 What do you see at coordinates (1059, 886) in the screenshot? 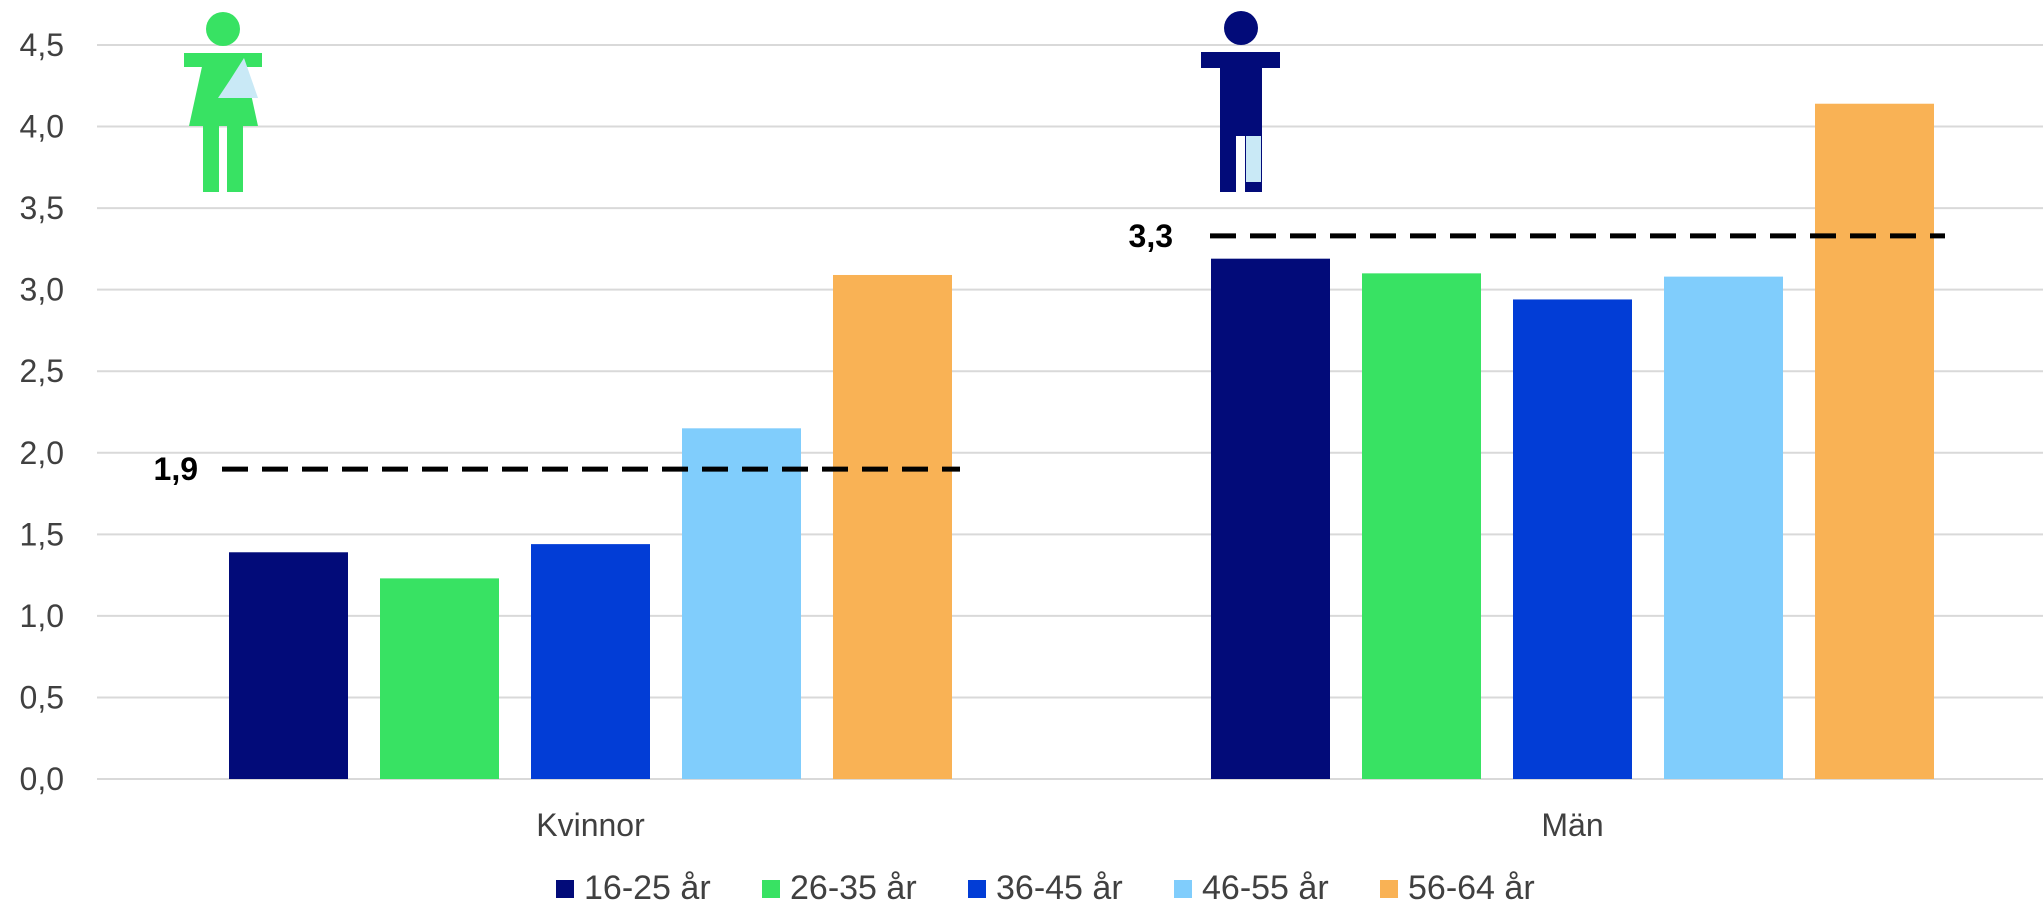
I see `legend-label: 36-45 år` at bounding box center [1059, 886].